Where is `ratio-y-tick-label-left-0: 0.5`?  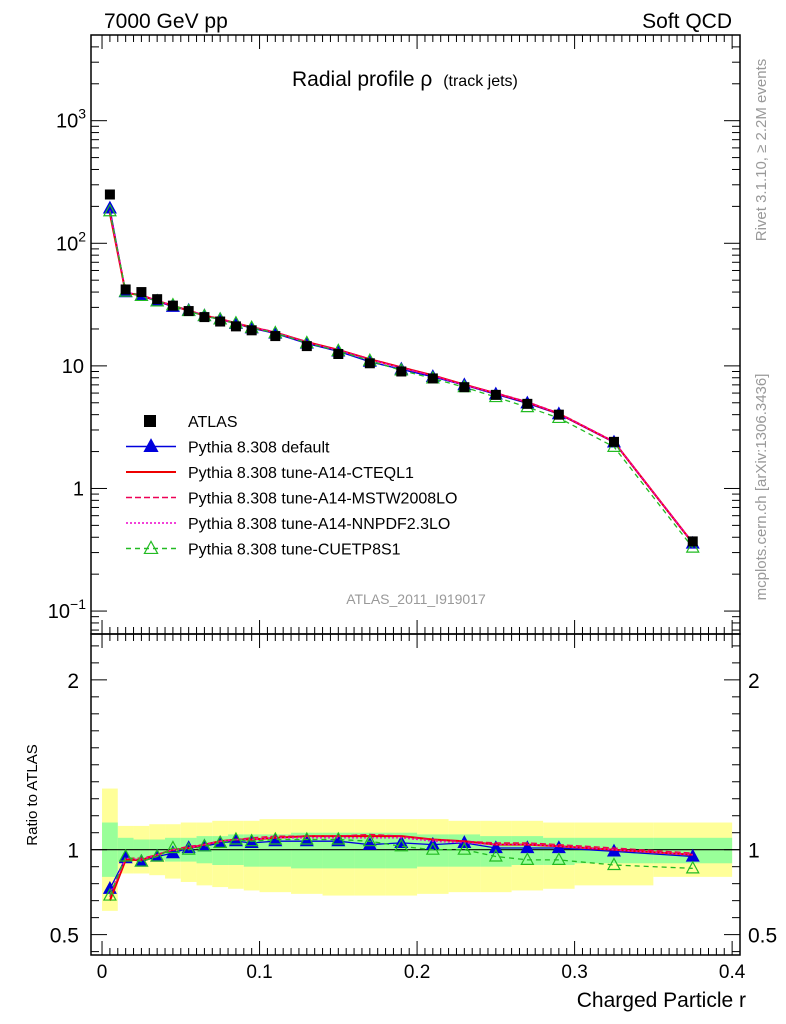 ratio-y-tick-label-left-0: 0.5 is located at coordinates (64, 936).